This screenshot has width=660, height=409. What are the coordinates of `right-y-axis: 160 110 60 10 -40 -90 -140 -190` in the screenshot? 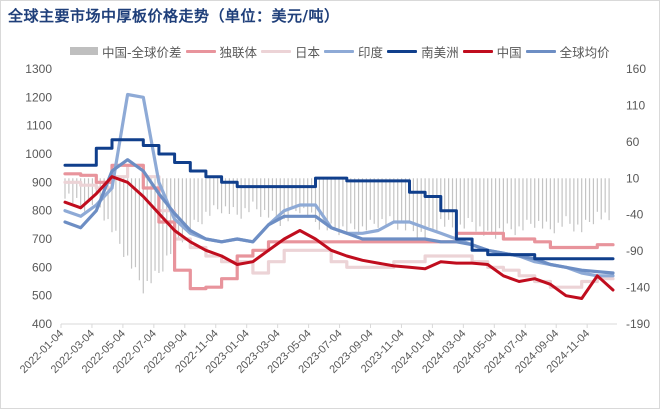 It's located at (638, 196).